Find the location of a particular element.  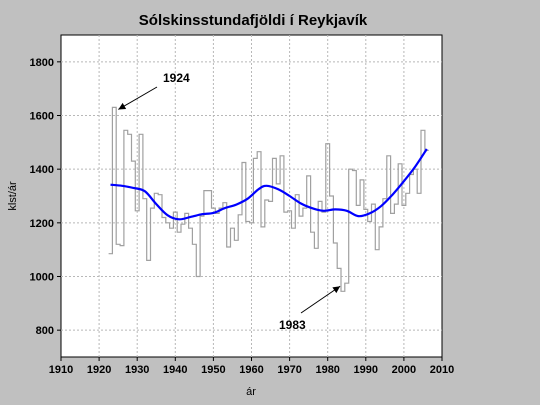

y-tick-label: 800 is located at coordinates (45, 331).